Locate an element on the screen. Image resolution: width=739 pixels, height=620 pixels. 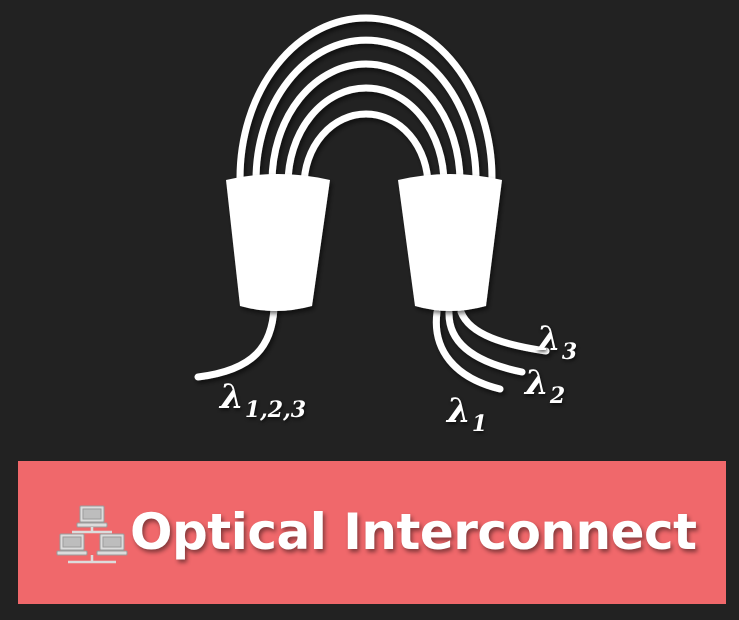
right-coupler is located at coordinates (450, 242).